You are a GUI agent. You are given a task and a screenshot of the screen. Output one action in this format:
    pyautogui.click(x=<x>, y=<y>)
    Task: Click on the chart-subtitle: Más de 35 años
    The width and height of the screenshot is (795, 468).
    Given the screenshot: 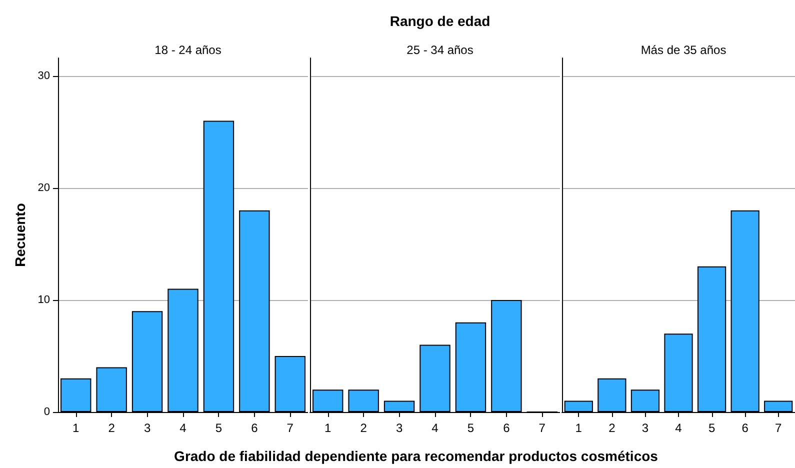 What is the action you would take?
    pyautogui.click(x=683, y=50)
    